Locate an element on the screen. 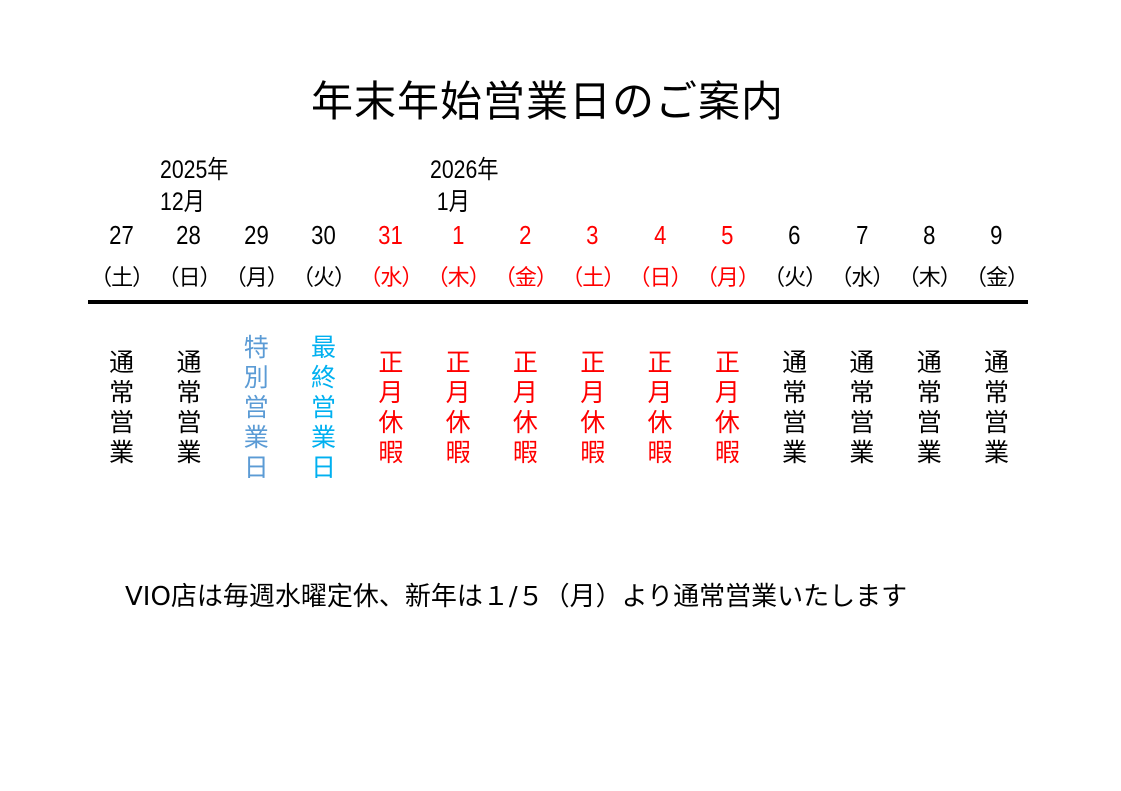 The width and height of the screenshot is (1121, 791). day-column: 7 （水） 通常営業 is located at coordinates (861, 355).